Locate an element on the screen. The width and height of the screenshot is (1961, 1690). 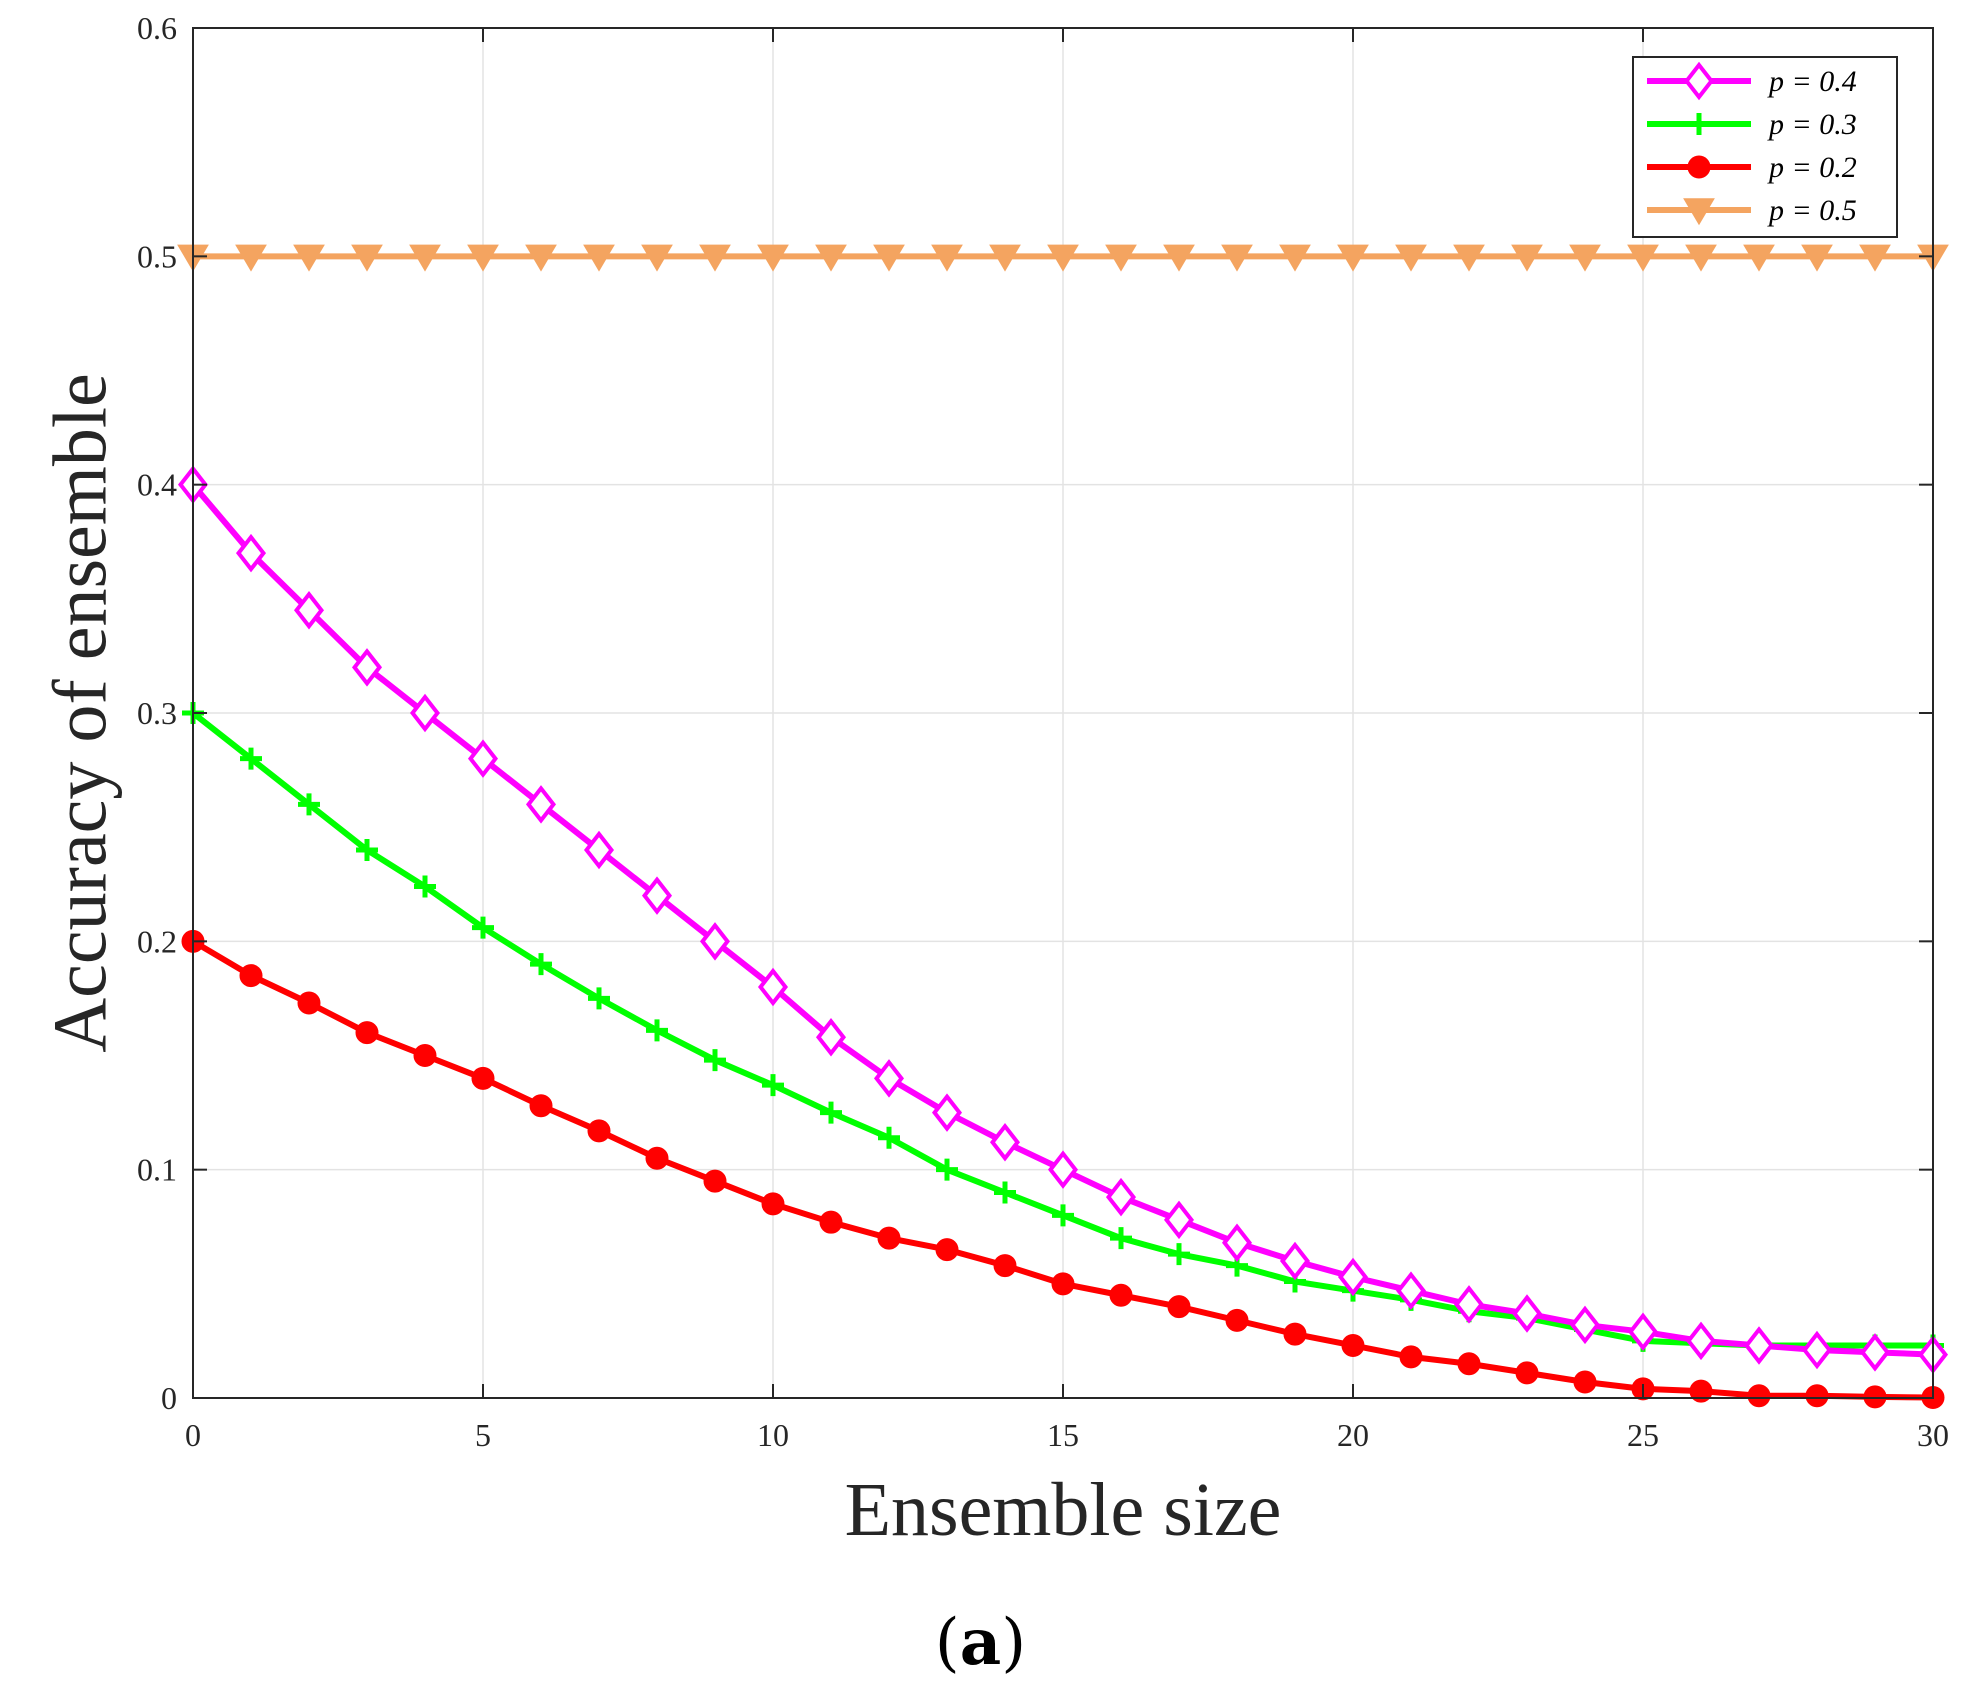
legend: p = 0.4 p = 0.3 p = 0.2 p = 0.5 is located at coordinates (1765, 147).